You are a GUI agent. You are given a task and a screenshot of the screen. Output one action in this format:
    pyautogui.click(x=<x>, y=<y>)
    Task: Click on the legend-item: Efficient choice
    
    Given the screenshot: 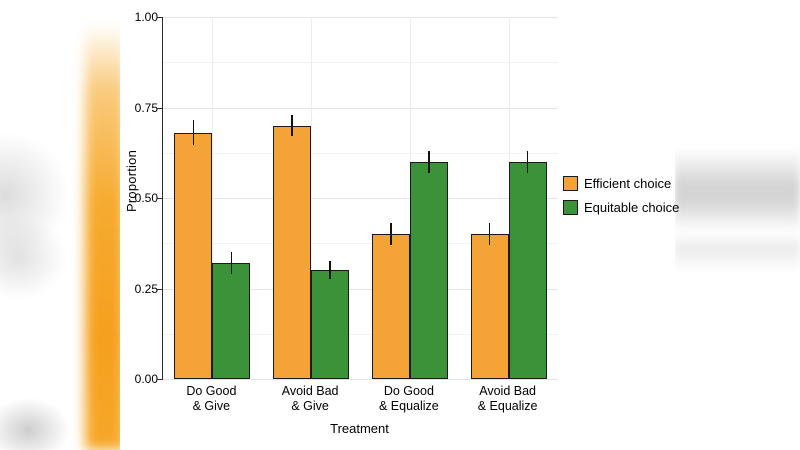 What is the action you would take?
    pyautogui.click(x=621, y=183)
    